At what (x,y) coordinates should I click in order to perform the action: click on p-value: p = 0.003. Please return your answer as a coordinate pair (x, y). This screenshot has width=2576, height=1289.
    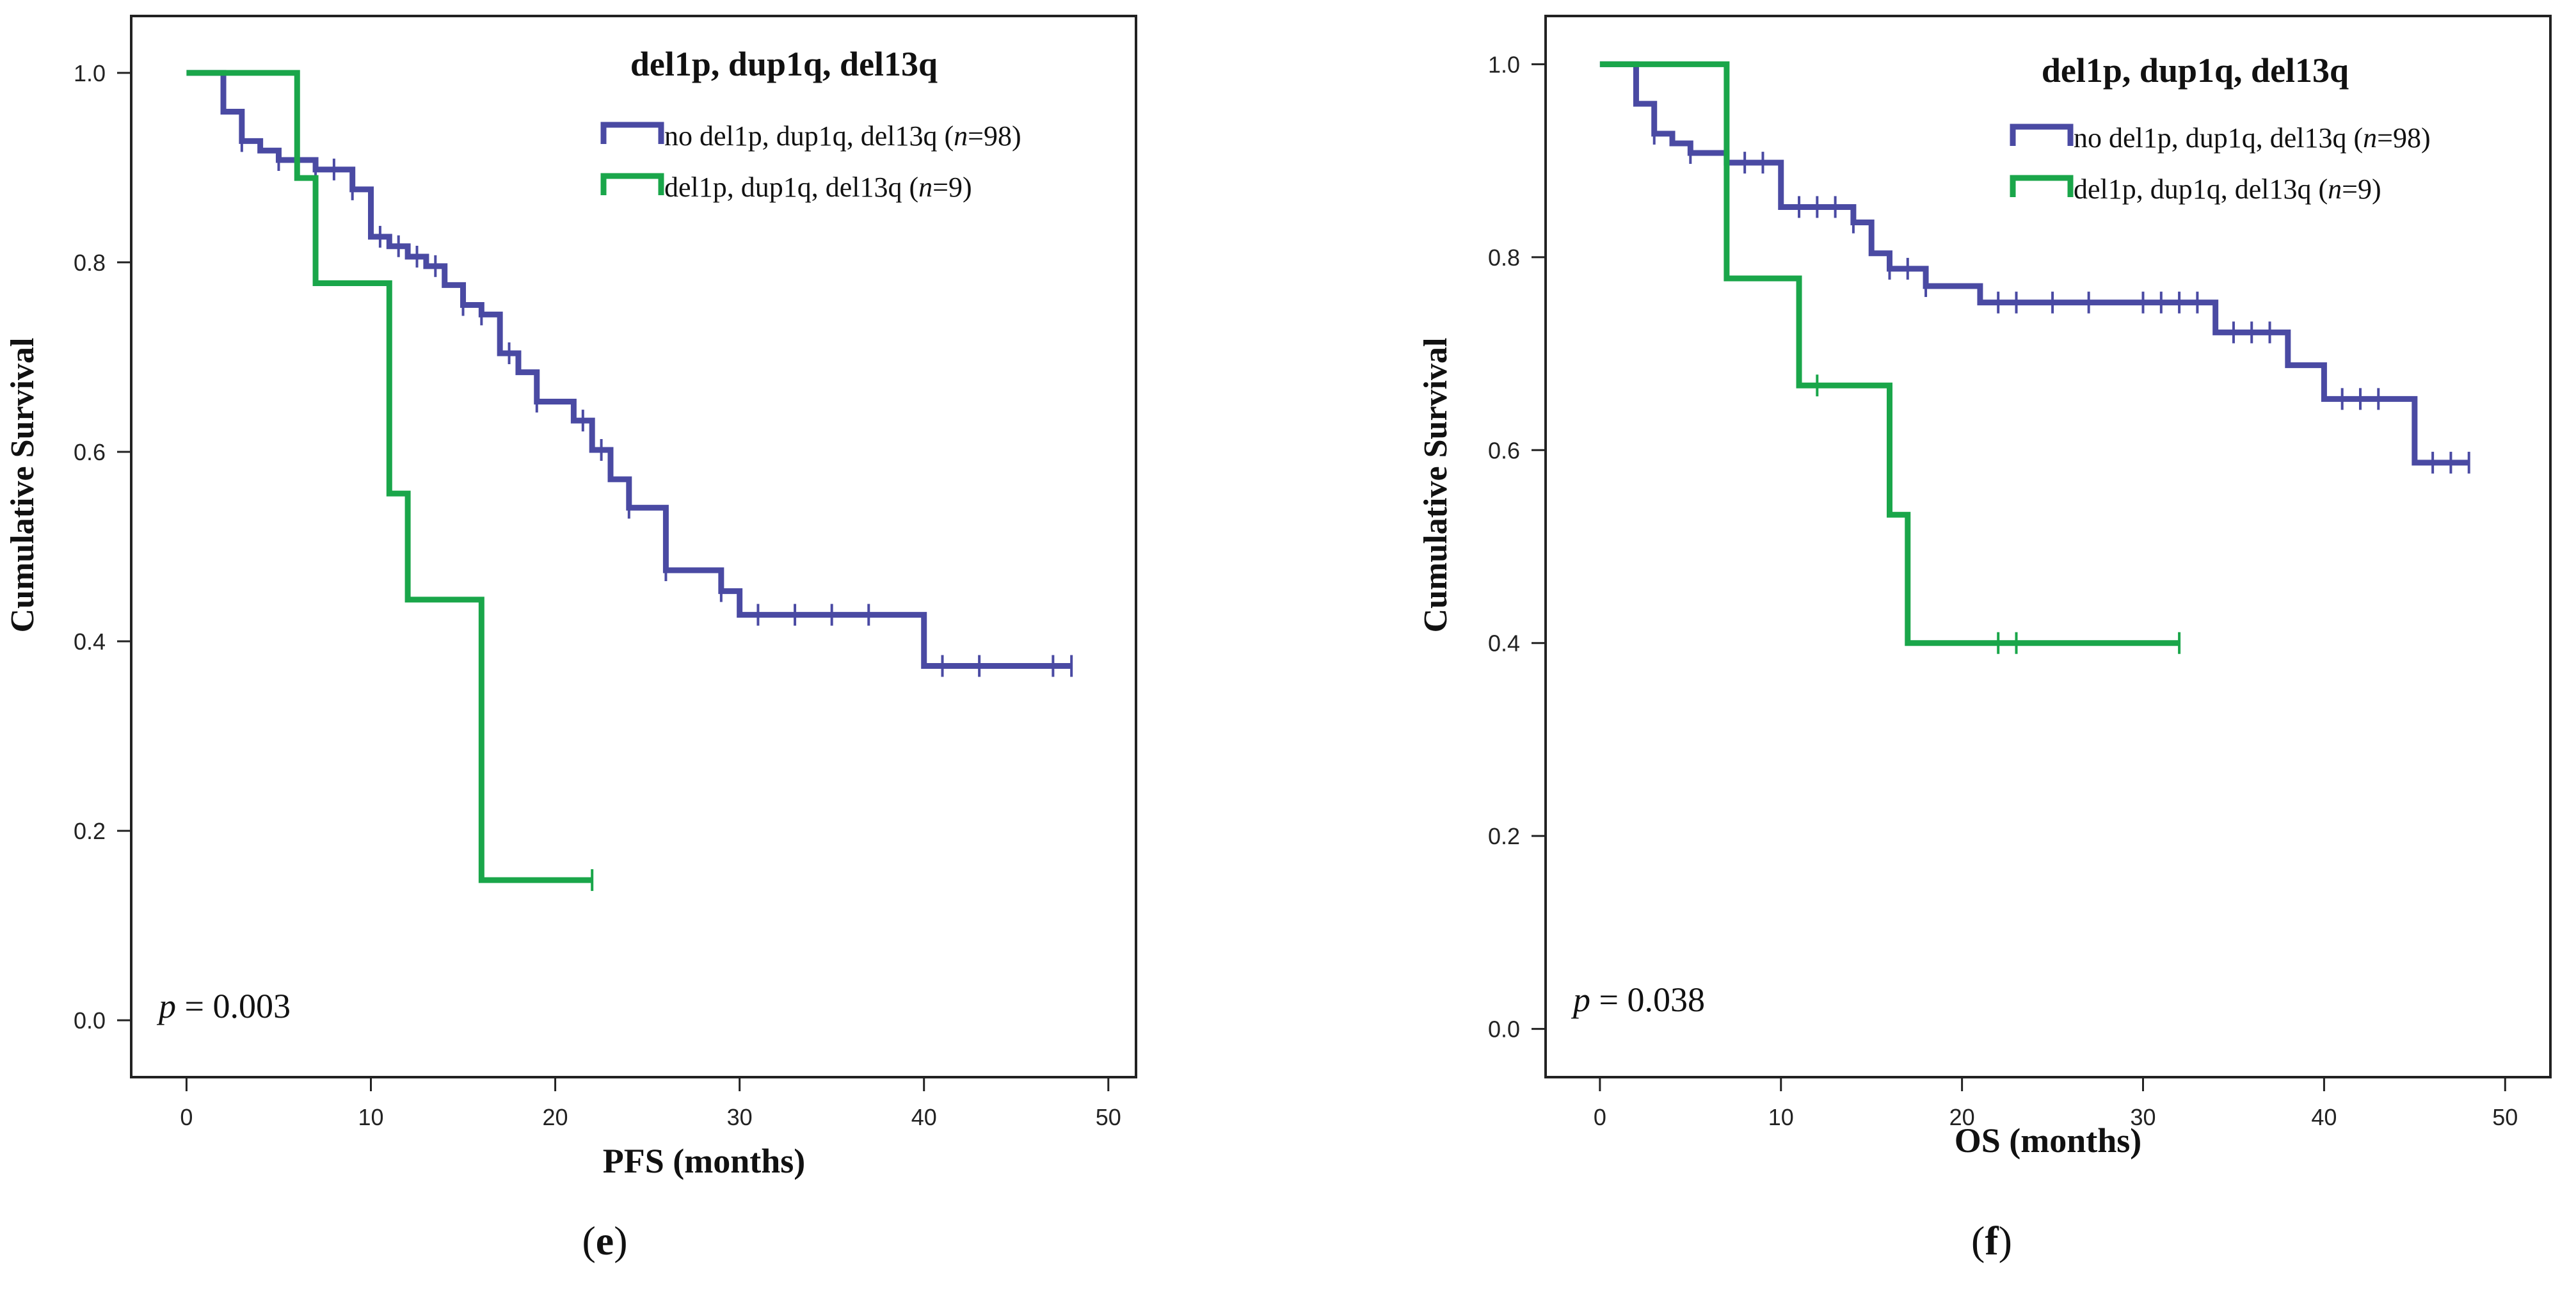
    Looking at the image, I should click on (223, 1006).